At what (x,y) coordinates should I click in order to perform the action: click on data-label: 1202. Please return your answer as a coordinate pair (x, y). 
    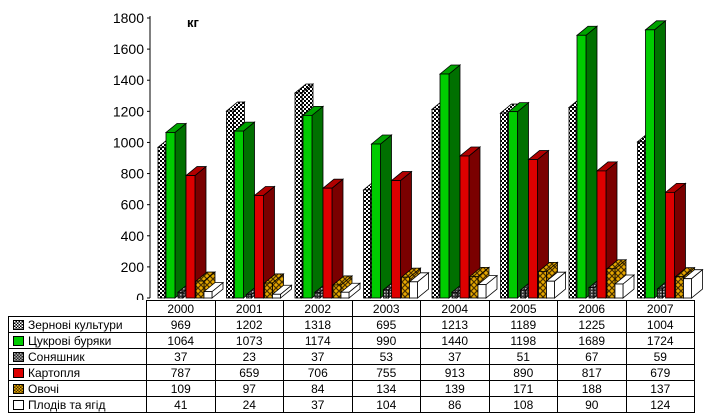
    Looking at the image, I should click on (249, 324).